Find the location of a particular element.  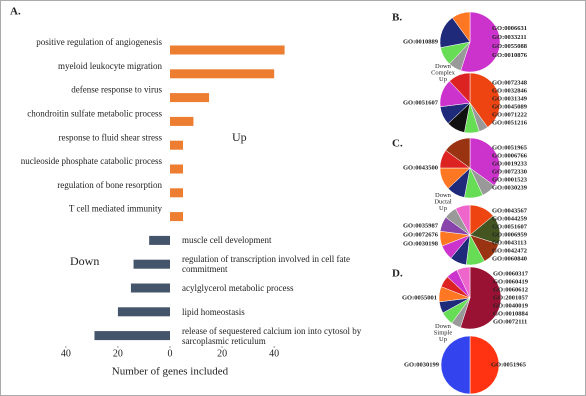

slice-label: GO:0030199 is located at coordinates (422, 364).